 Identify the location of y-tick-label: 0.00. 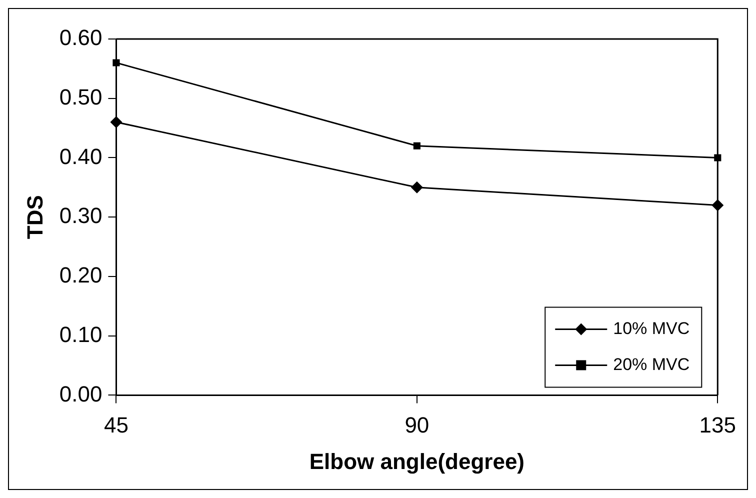
(80, 393).